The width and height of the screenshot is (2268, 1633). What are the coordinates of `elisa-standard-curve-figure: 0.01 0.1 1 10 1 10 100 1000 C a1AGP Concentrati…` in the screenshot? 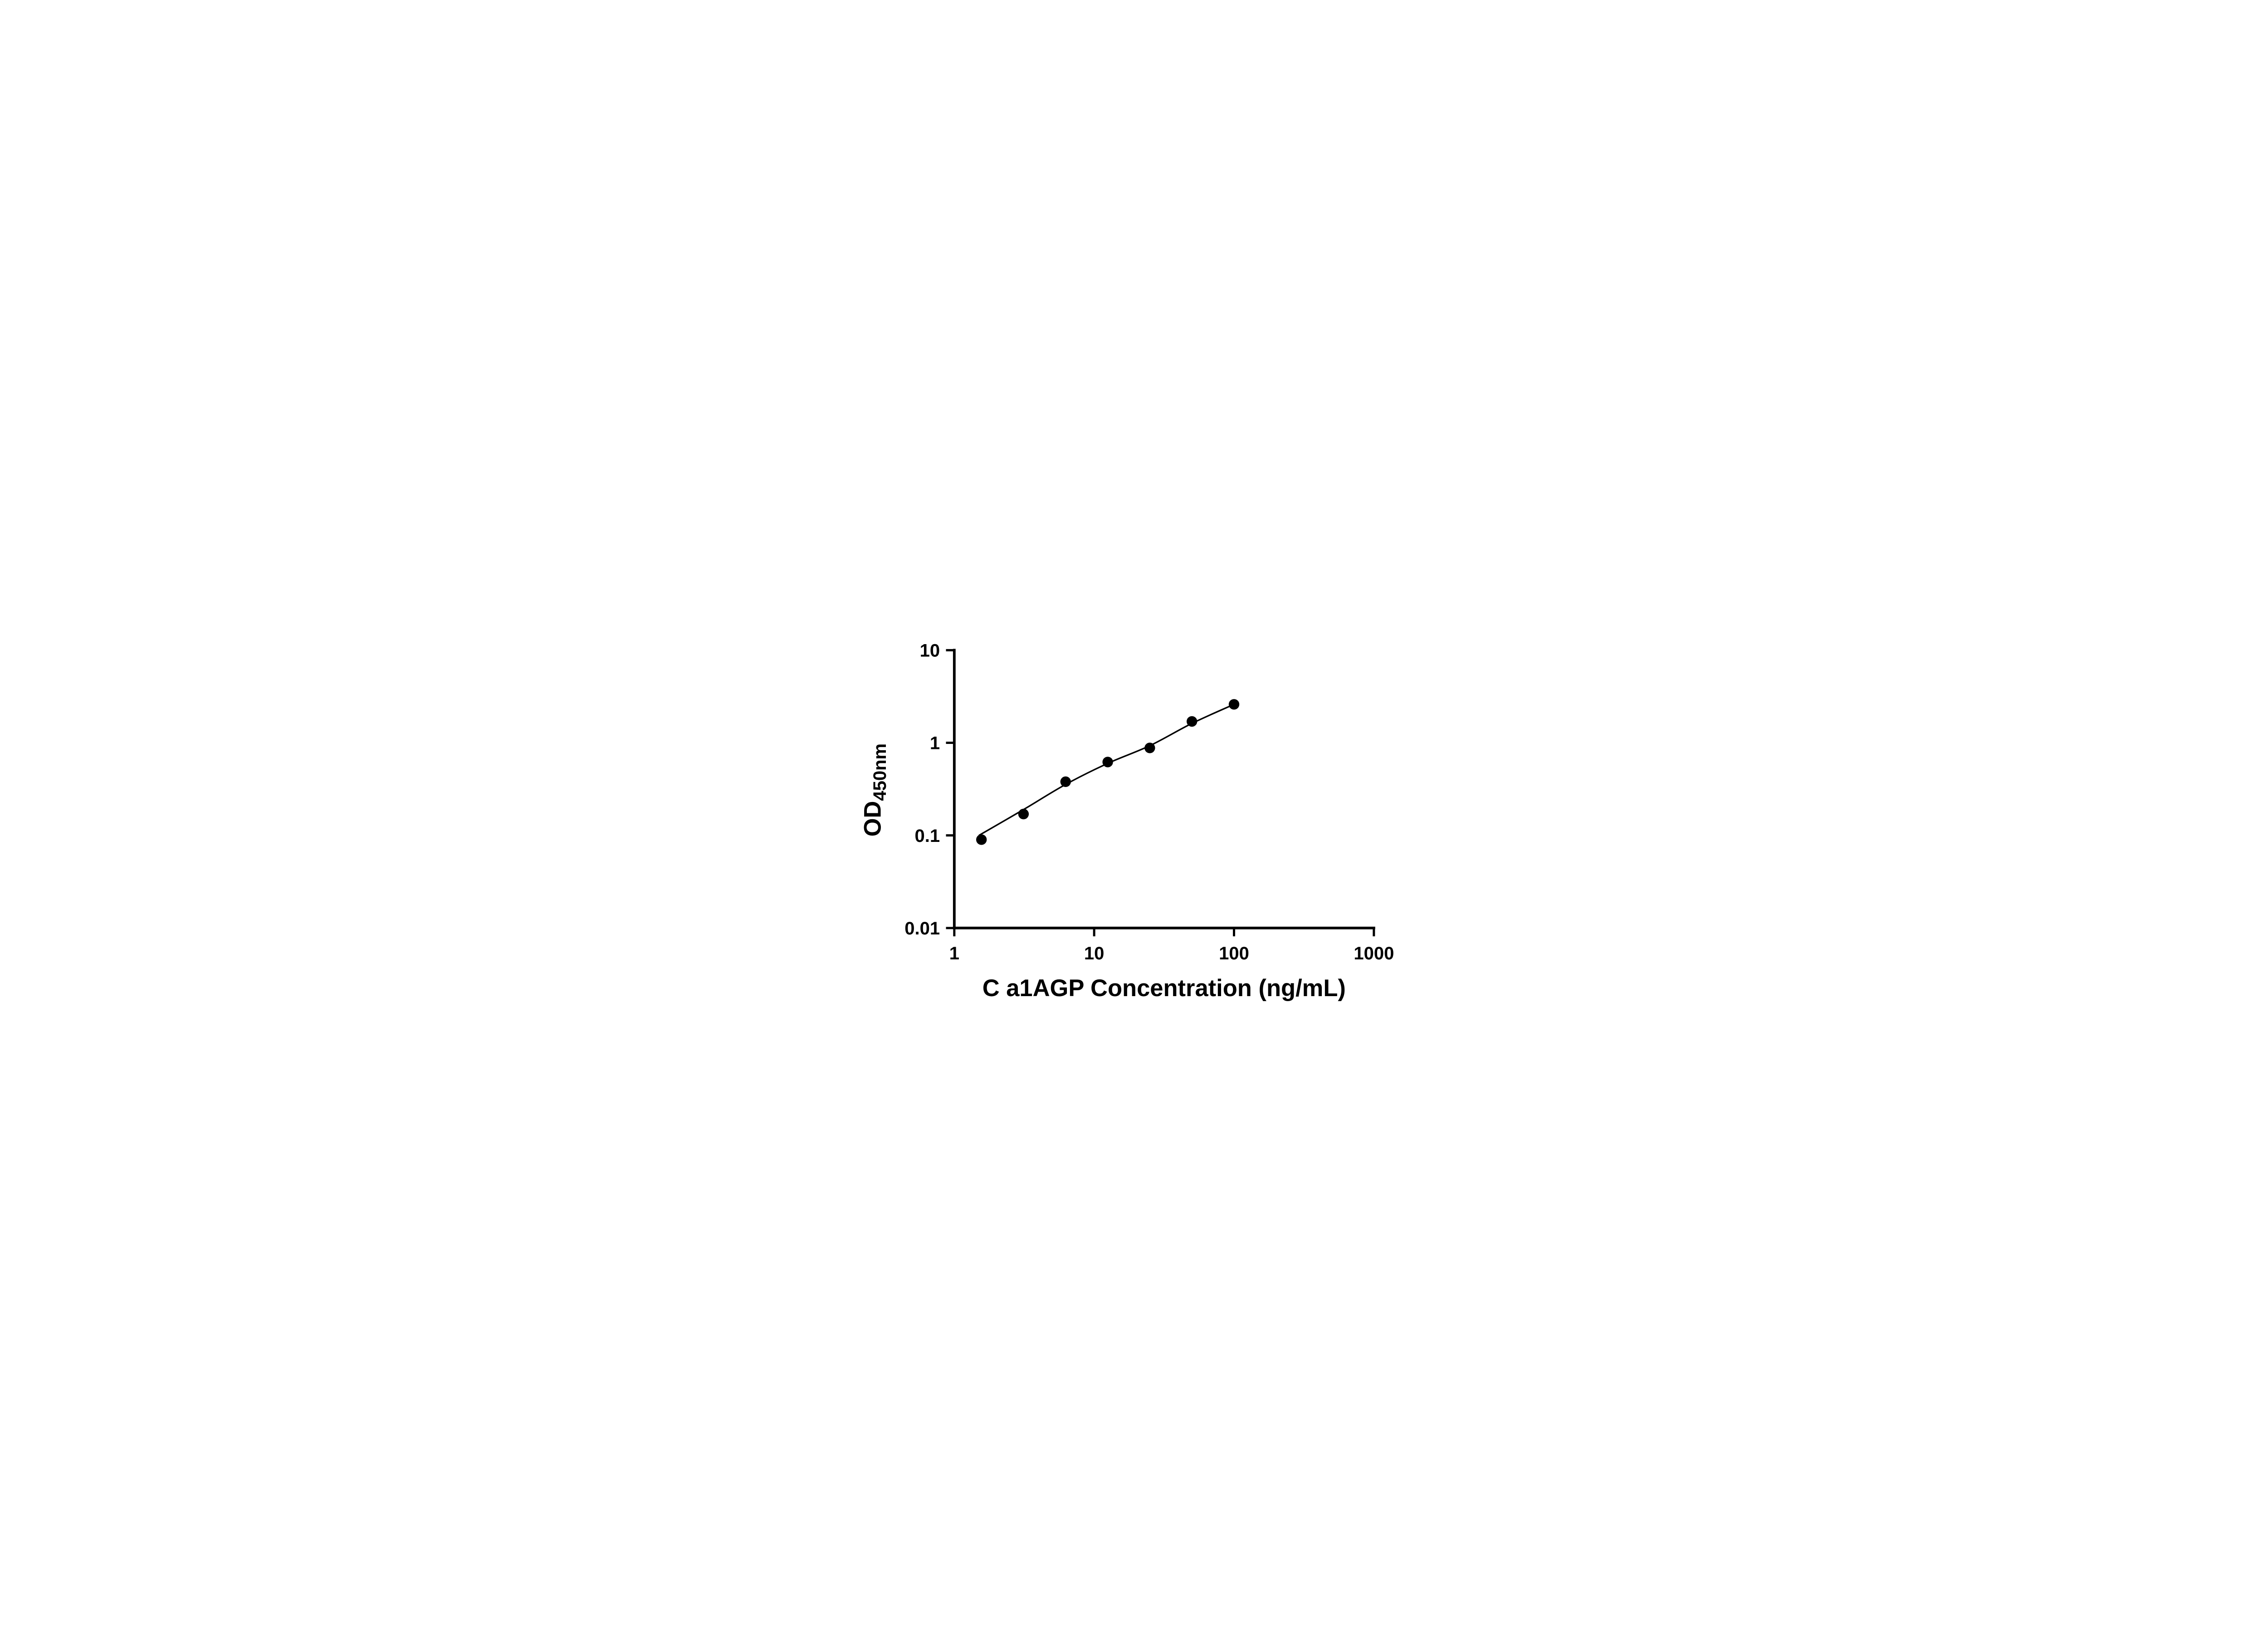 It's located at (1134, 816).